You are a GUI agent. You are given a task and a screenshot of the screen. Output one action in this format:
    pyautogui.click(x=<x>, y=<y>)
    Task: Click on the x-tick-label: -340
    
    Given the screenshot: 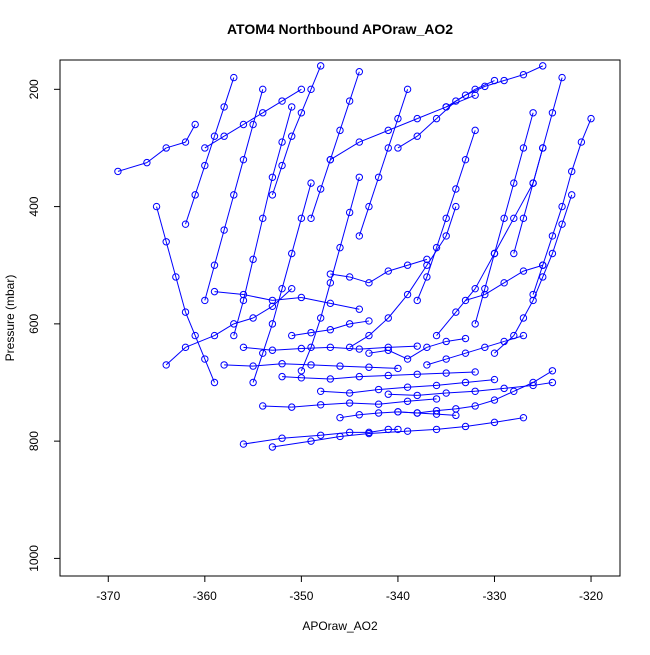 What is the action you would take?
    pyautogui.click(x=398, y=596)
    